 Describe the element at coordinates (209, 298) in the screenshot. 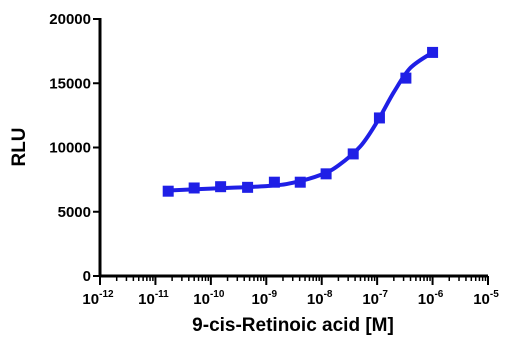

I see `x-tick-label: 10⁻¹⁰` at that location.